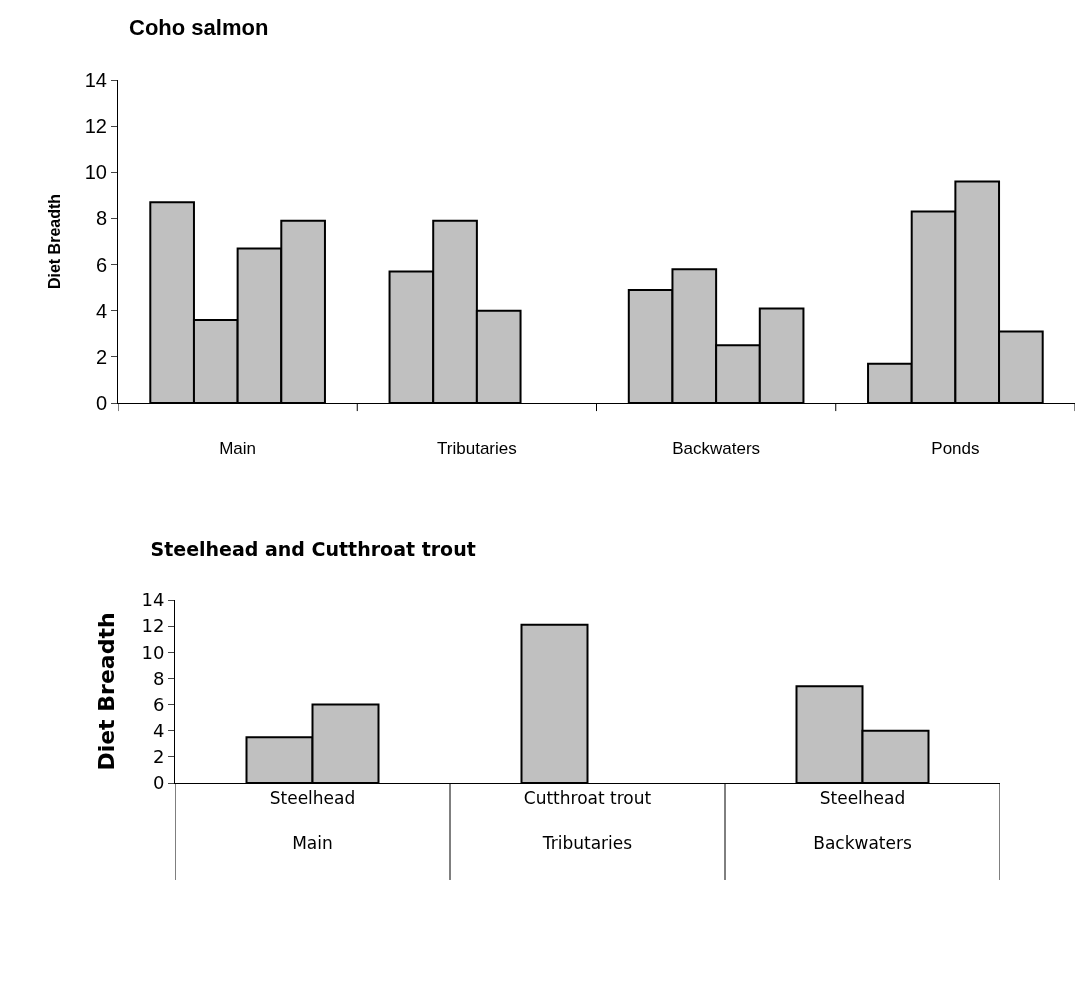  I want to click on category-label: Steelhead Main, so click(312, 820).